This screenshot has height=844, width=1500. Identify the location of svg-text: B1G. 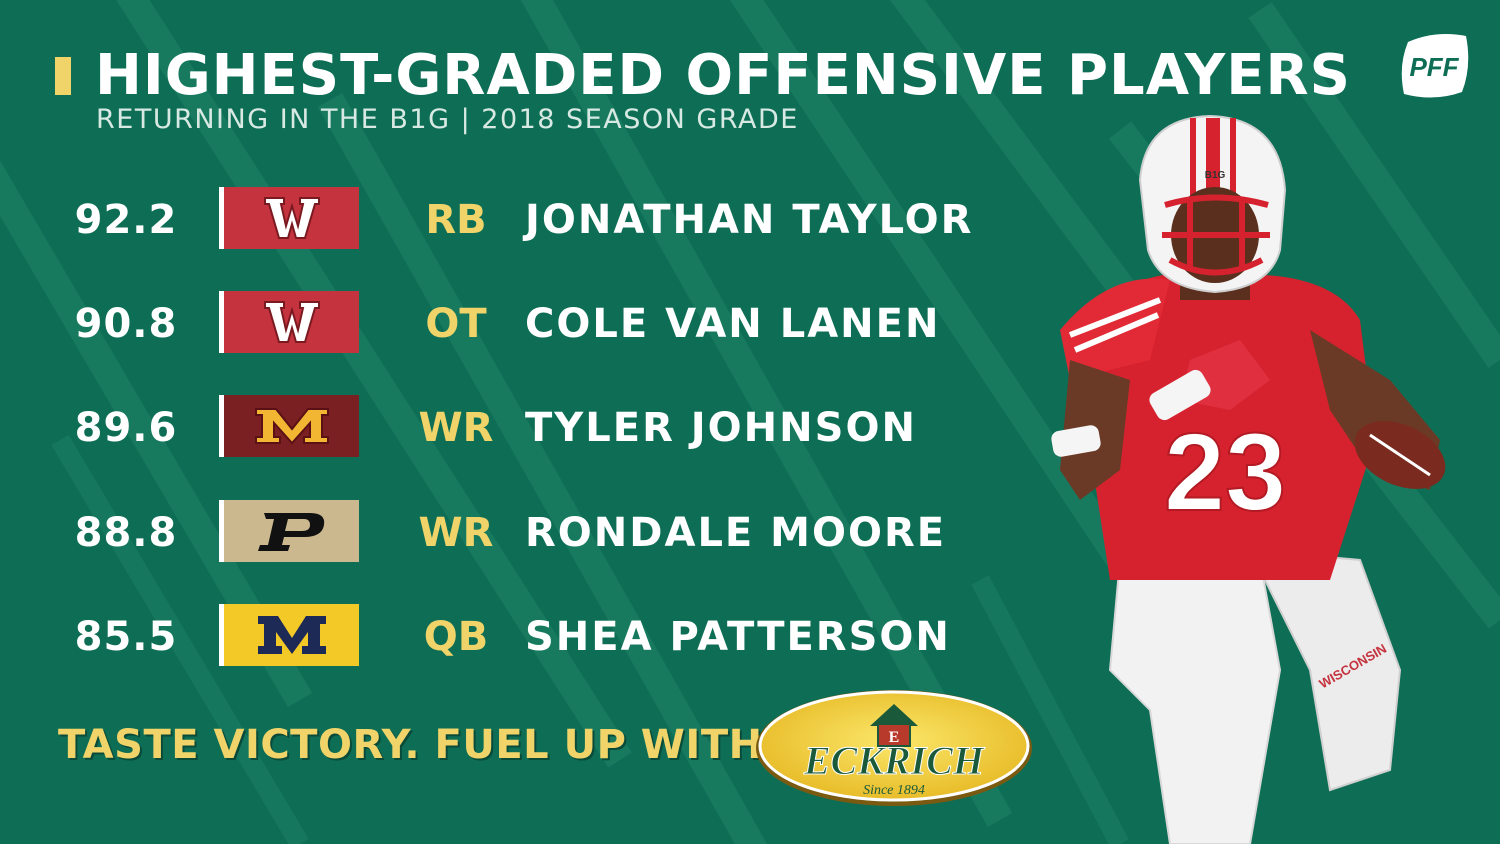
(1215, 175).